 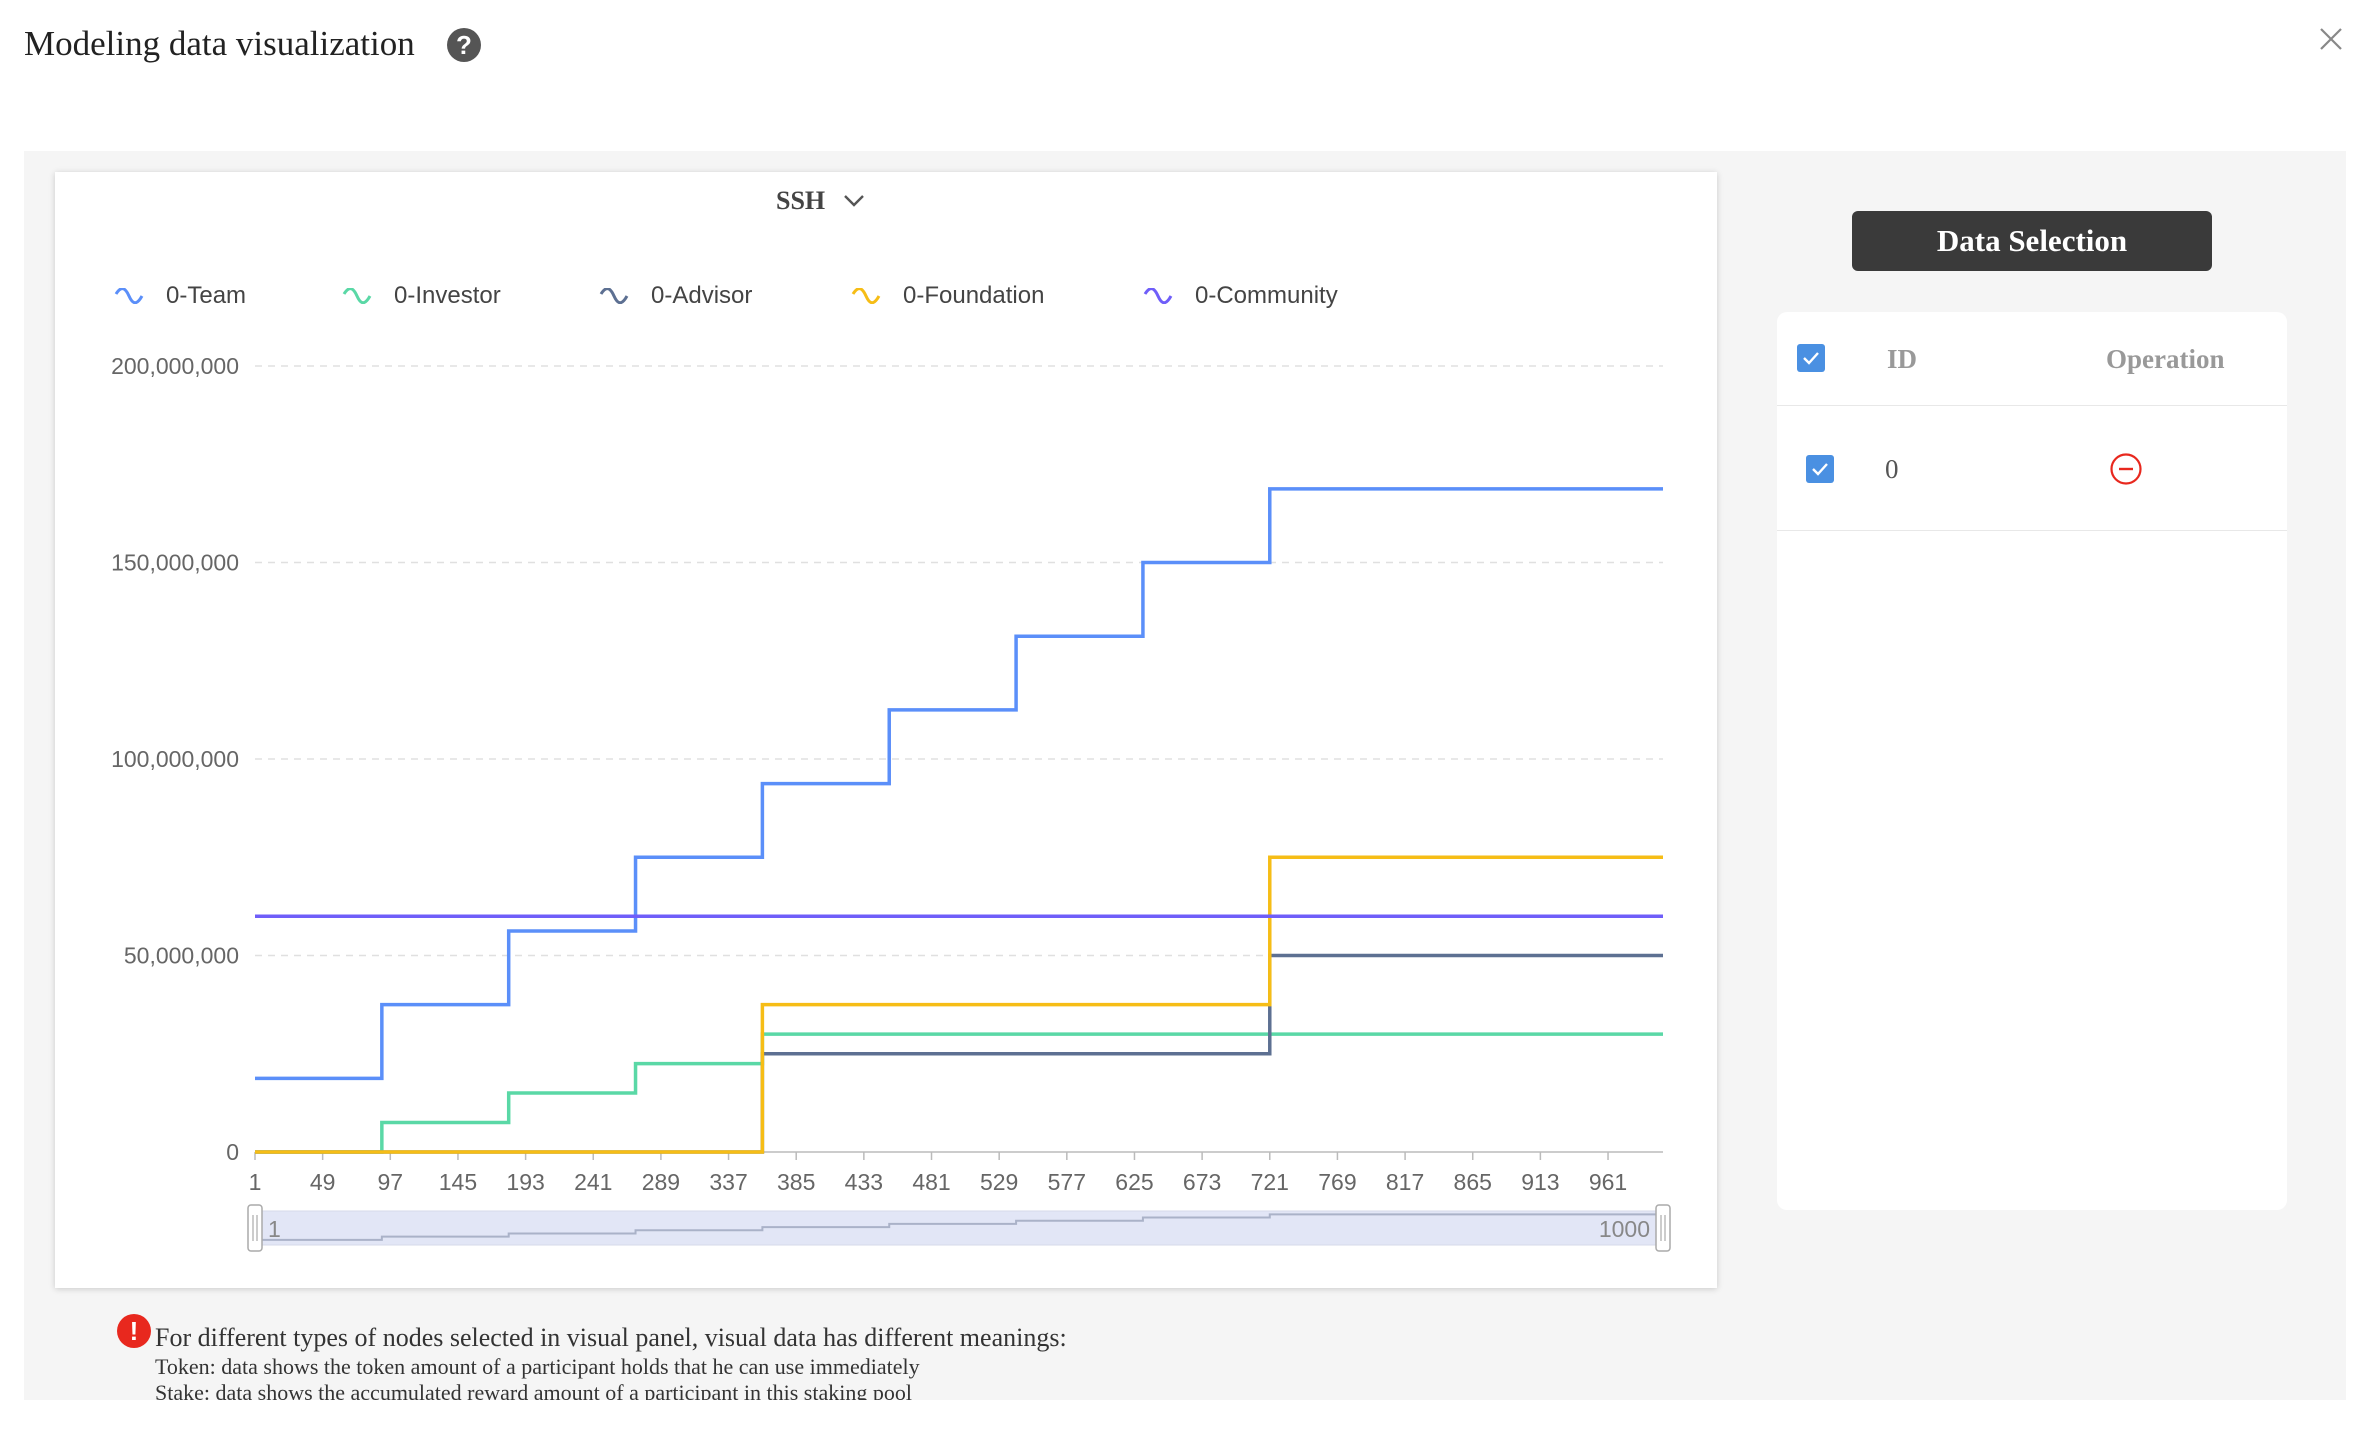 What do you see at coordinates (255, 1182) in the screenshot?
I see `x-tick-label: 1` at bounding box center [255, 1182].